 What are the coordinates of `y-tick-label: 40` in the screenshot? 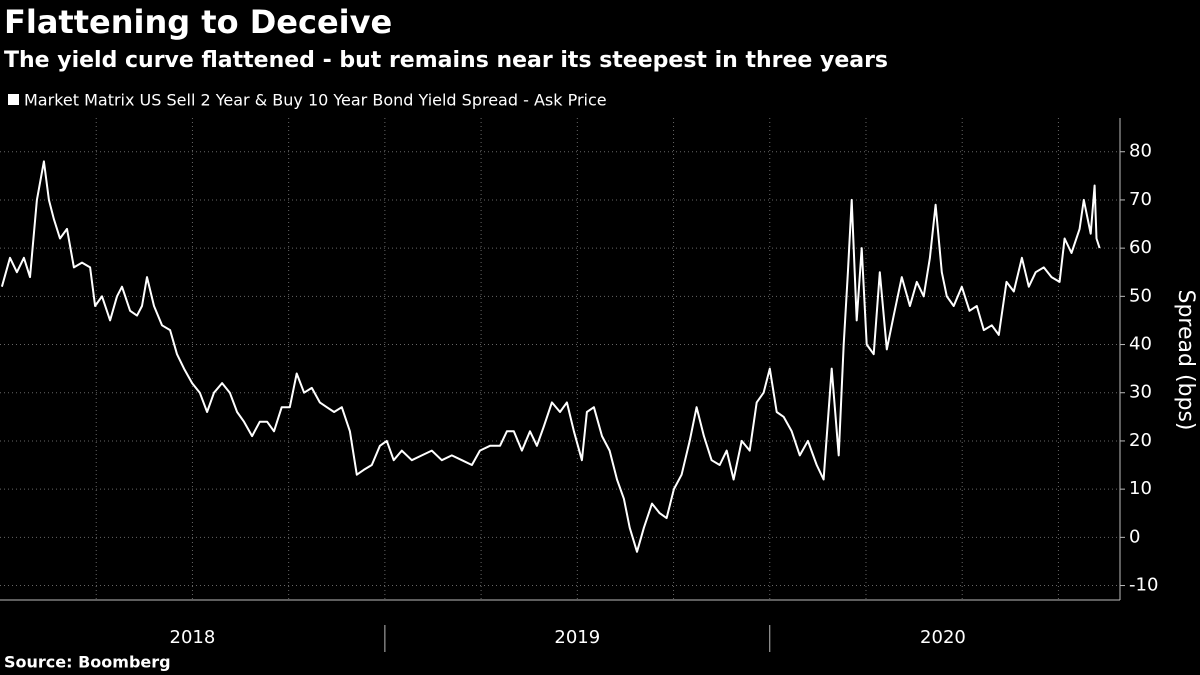 It's located at (1140, 344).